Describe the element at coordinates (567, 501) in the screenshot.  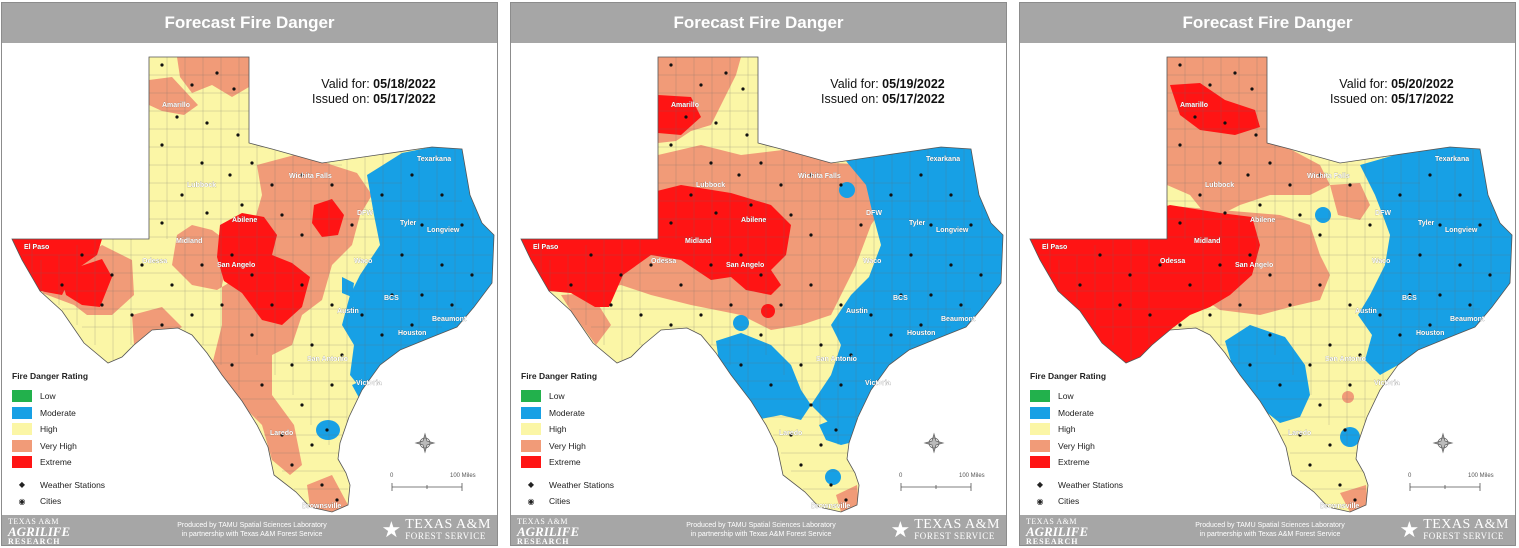
I see `legend-item-cities: ◉ Cities` at that location.